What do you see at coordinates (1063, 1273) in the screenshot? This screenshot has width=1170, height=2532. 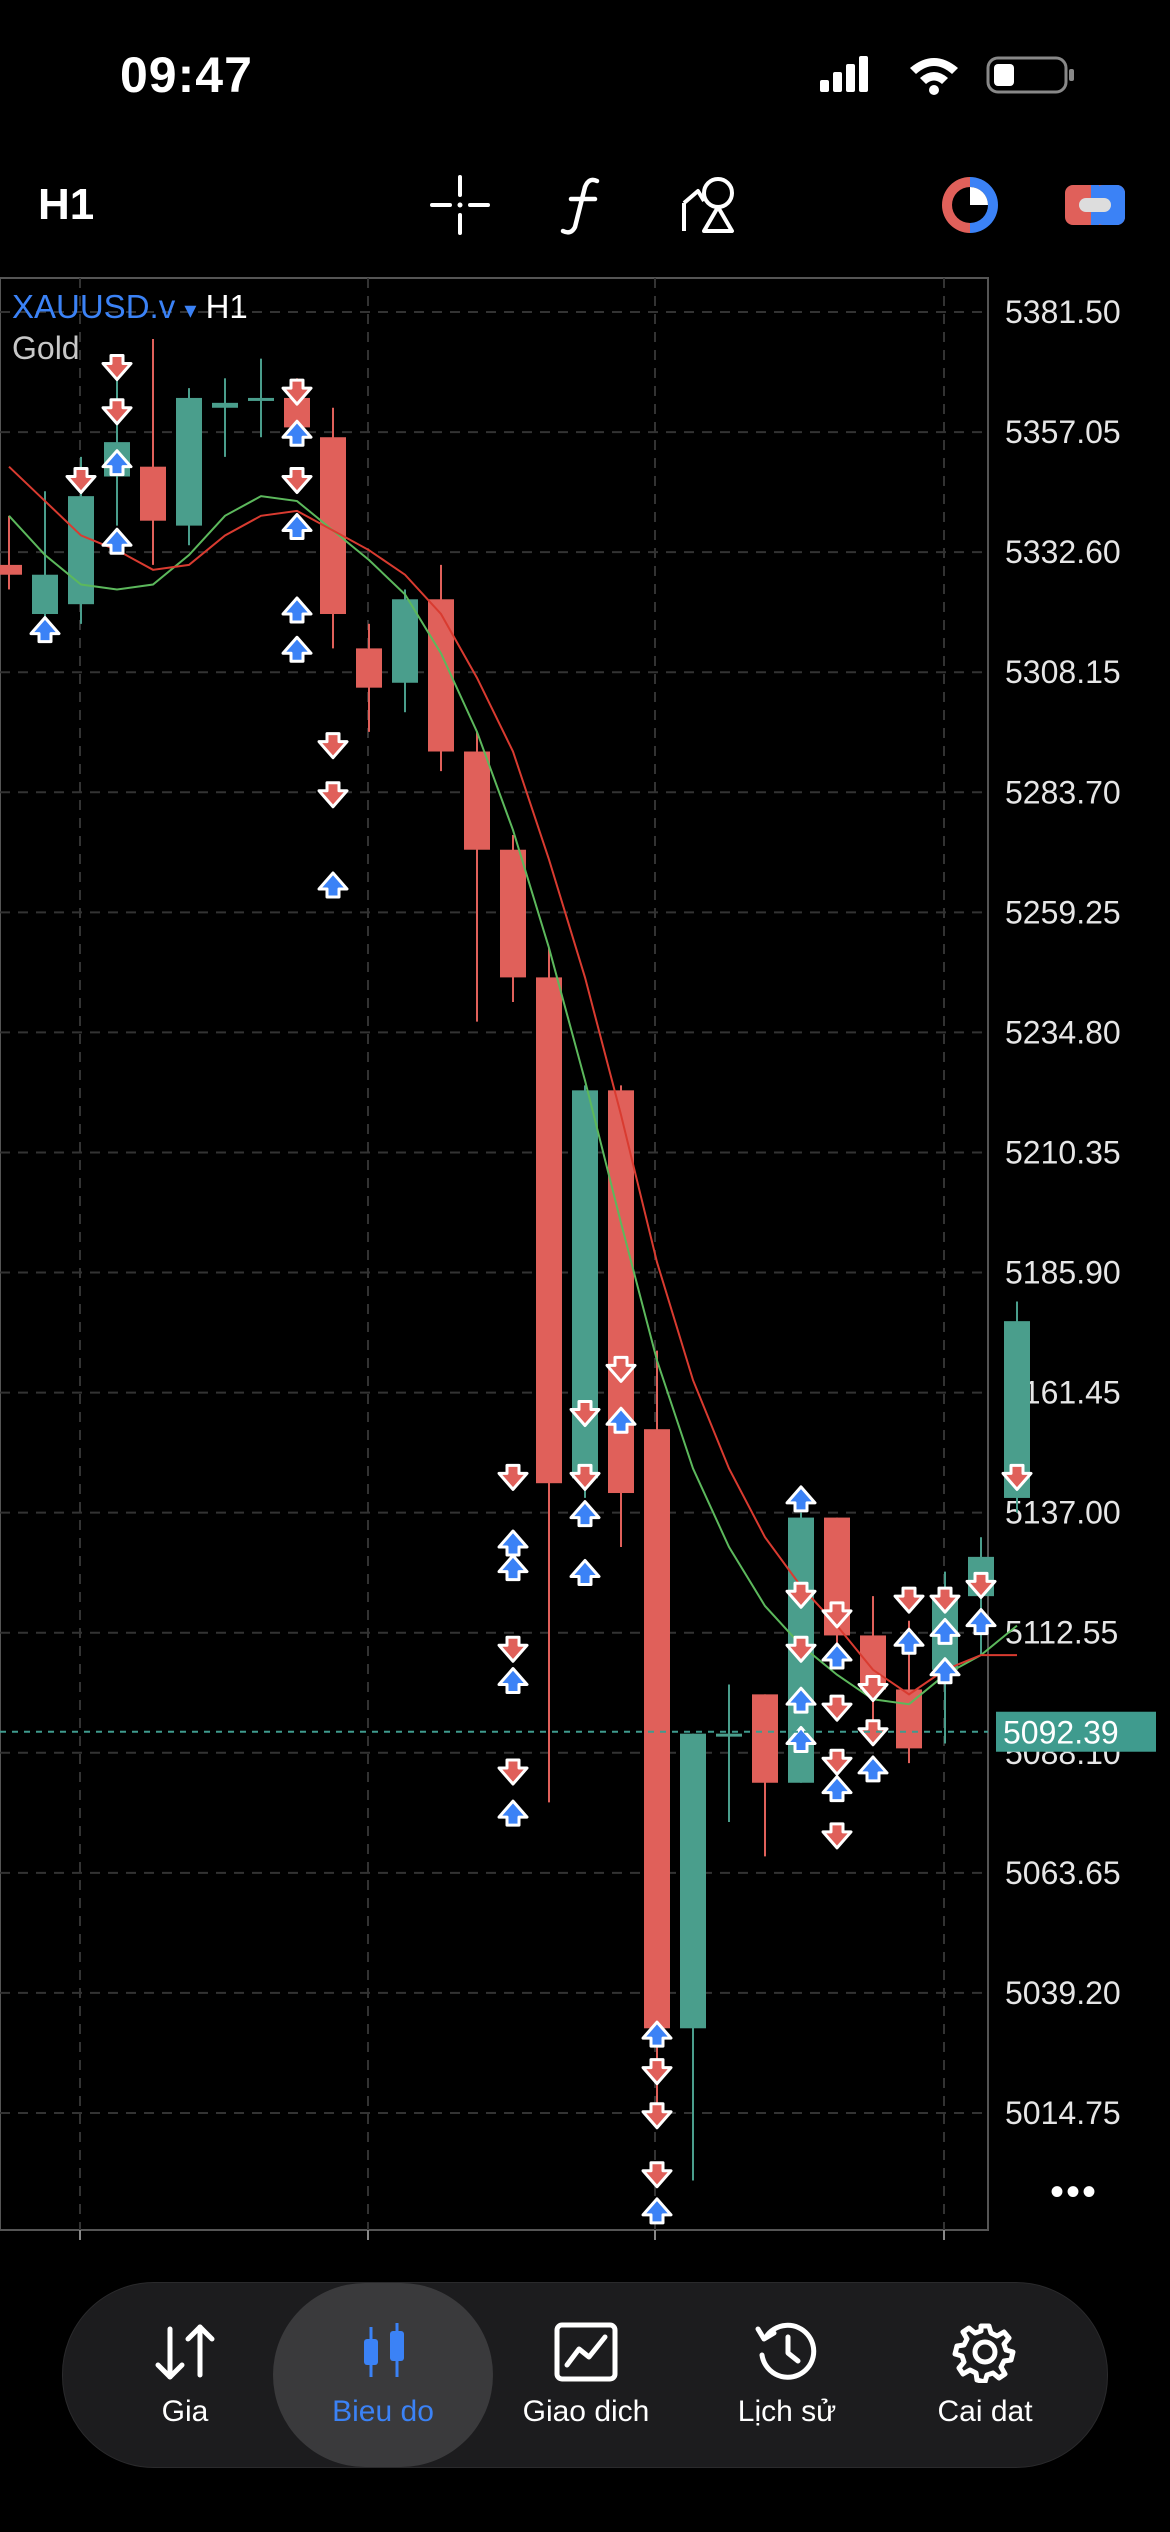 I see `price-tick-label: 5185.90` at bounding box center [1063, 1273].